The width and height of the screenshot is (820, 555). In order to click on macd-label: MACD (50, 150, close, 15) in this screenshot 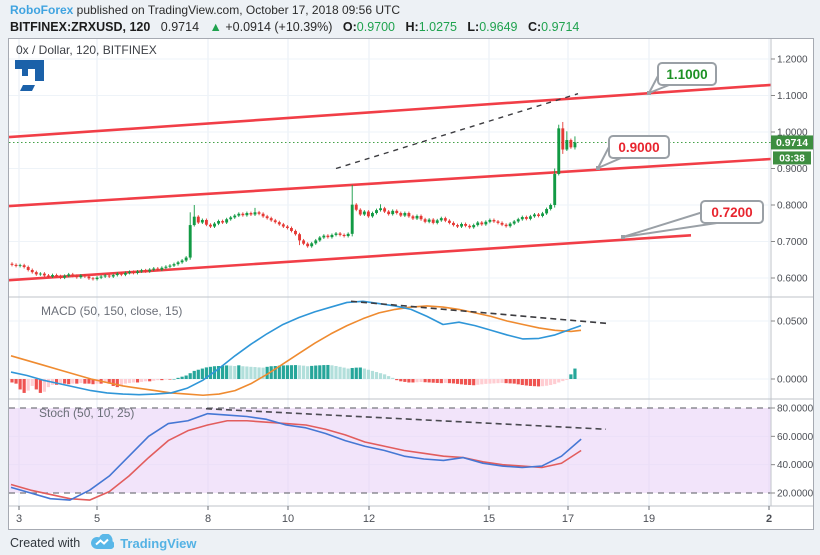, I will do `click(111, 311)`.